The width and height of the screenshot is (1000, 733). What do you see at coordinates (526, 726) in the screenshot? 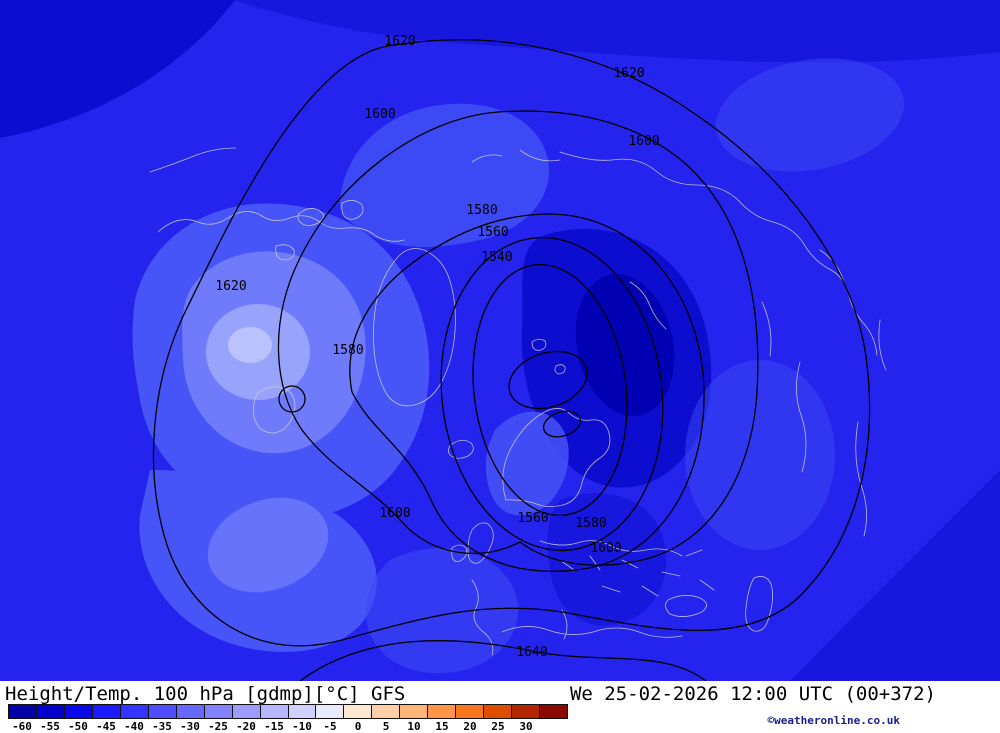
I see `colorbar-tick-label: 30` at bounding box center [526, 726].